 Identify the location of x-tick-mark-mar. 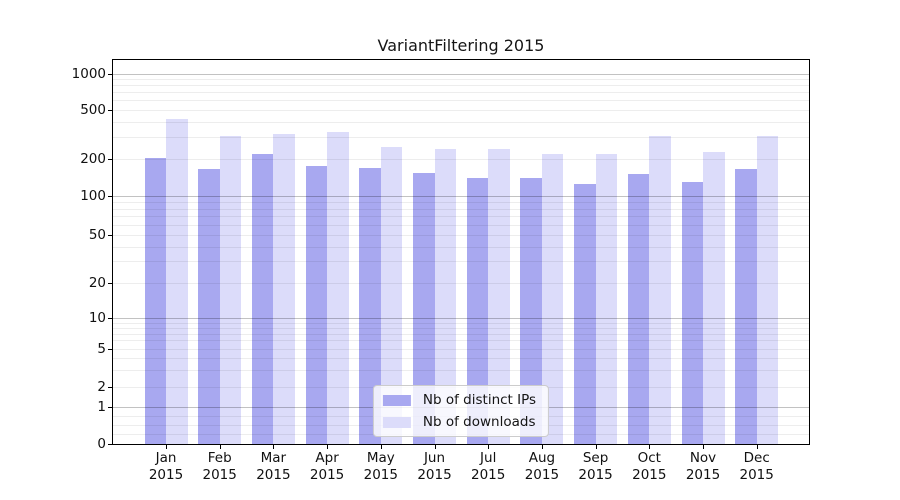
(274, 446).